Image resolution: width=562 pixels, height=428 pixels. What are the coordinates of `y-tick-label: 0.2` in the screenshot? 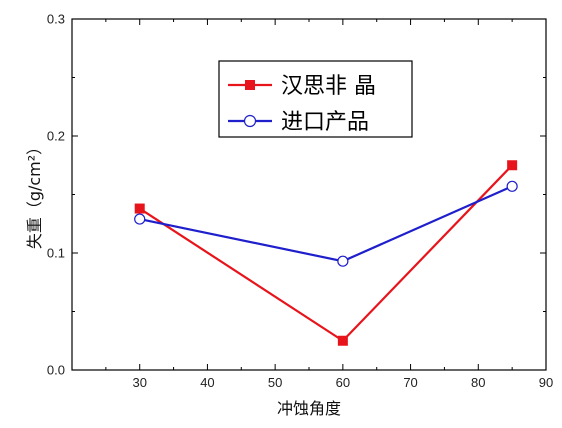 It's located at (56, 136).